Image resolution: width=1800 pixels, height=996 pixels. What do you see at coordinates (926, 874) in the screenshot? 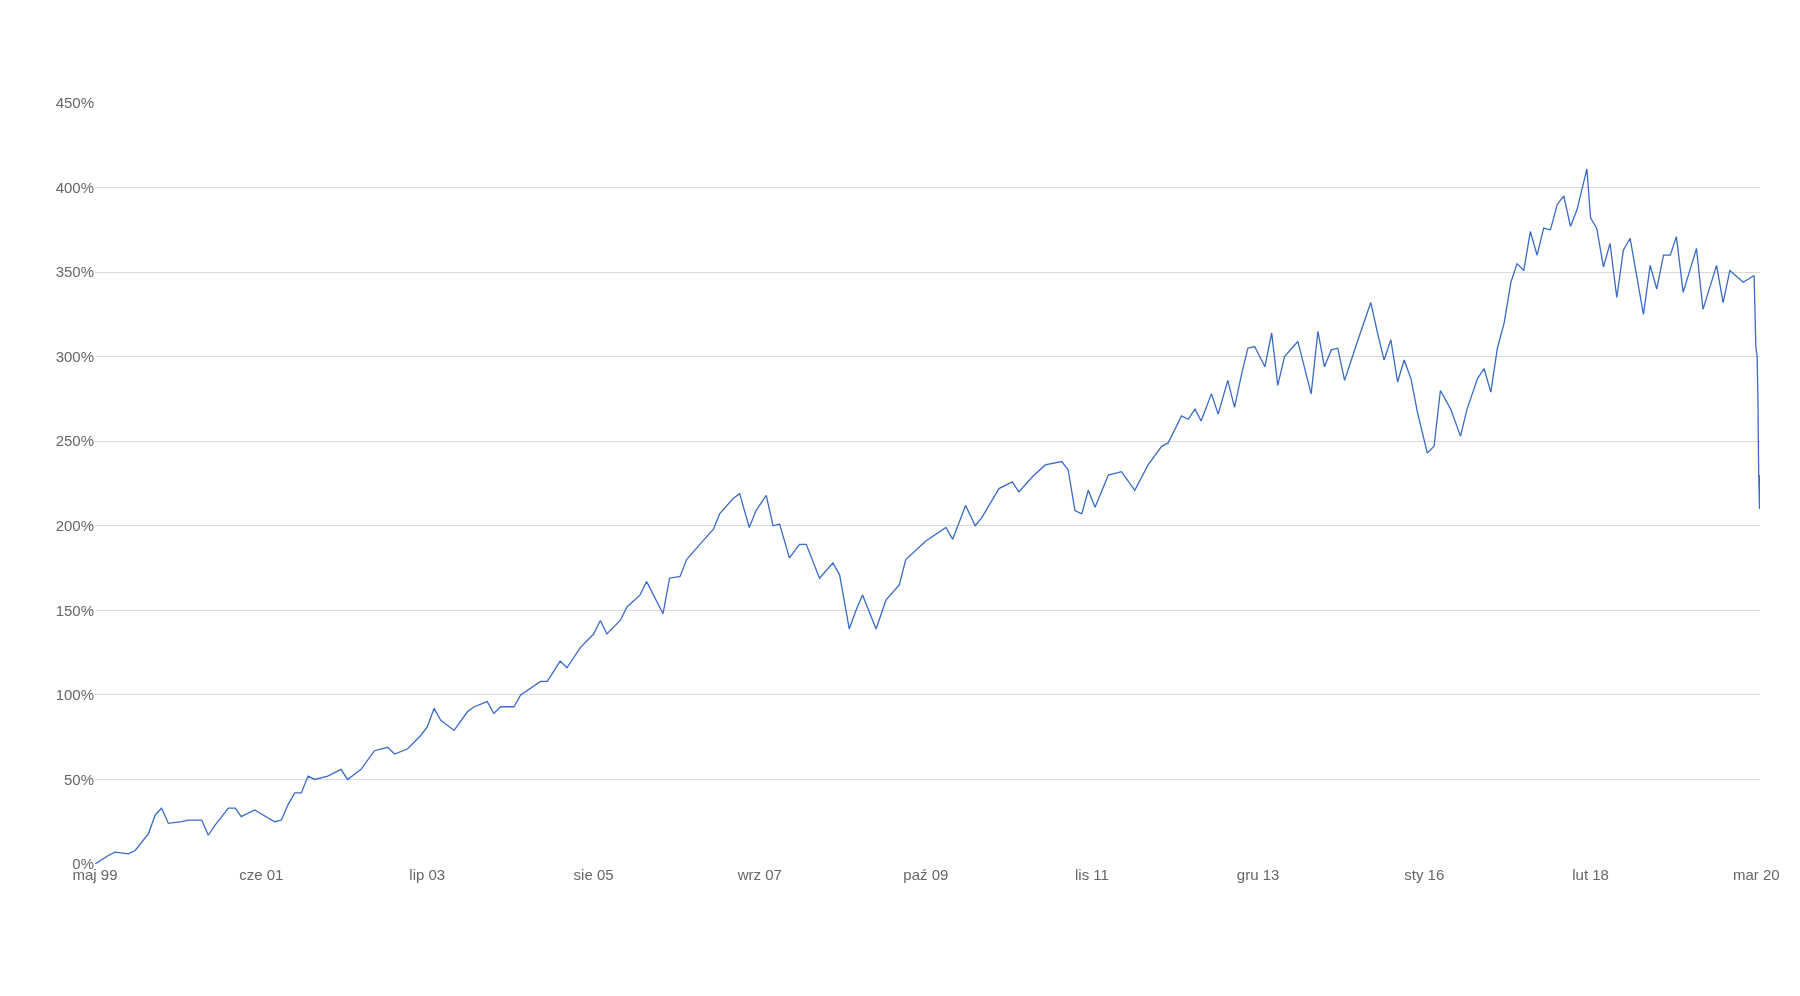
I see `x-tick-label: paź 09` at bounding box center [926, 874].